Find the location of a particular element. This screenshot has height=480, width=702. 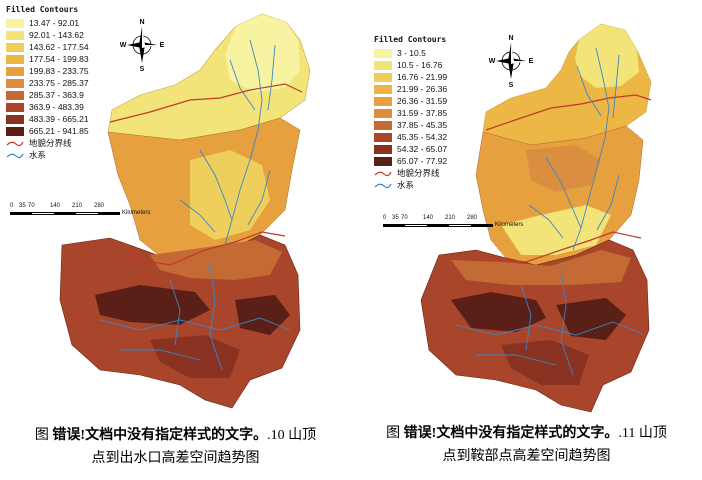

legend-class-row: 31.59 - 37.85 is located at coordinates (410, 113).